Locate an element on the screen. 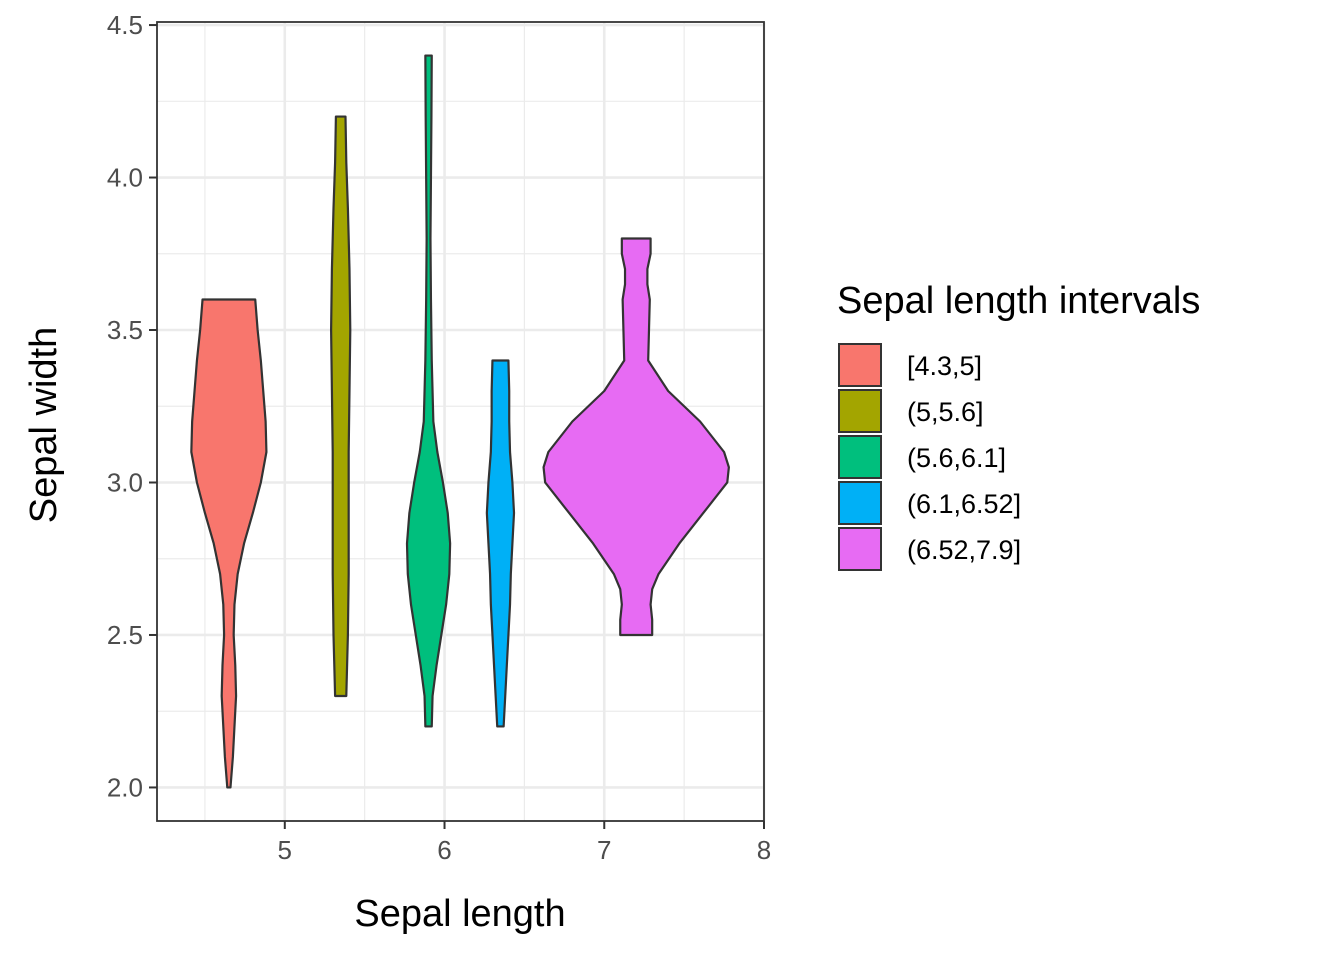 The height and width of the screenshot is (960, 1344). y-axis-title: Sepal width is located at coordinates (44, 425).